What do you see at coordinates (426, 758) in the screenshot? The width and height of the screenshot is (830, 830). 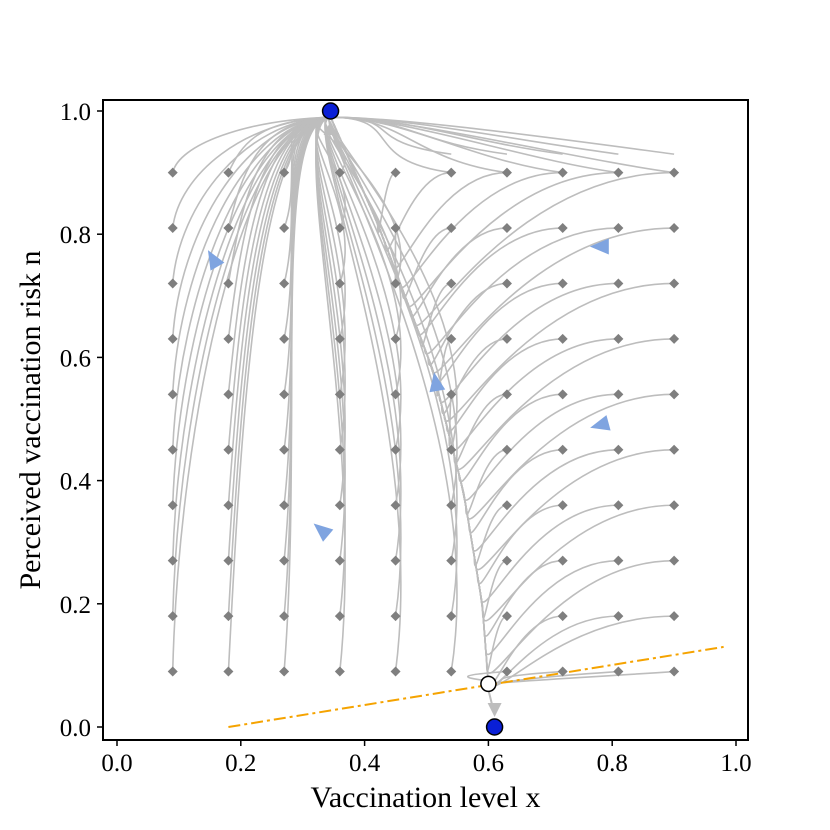 I see `x-axis: 0.0 0.2 0.4 0.6 0.8 1.0` at bounding box center [426, 758].